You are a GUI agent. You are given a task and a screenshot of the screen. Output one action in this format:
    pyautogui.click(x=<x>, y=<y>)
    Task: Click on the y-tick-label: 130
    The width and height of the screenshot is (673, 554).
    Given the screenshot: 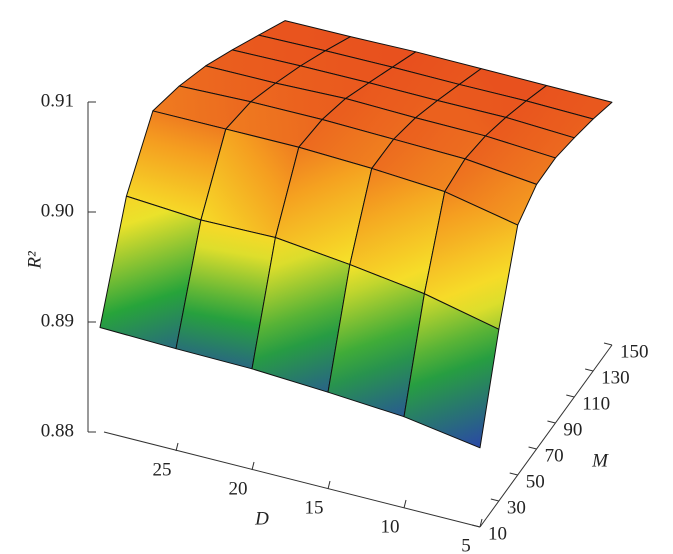 What is the action you would take?
    pyautogui.click(x=615, y=377)
    